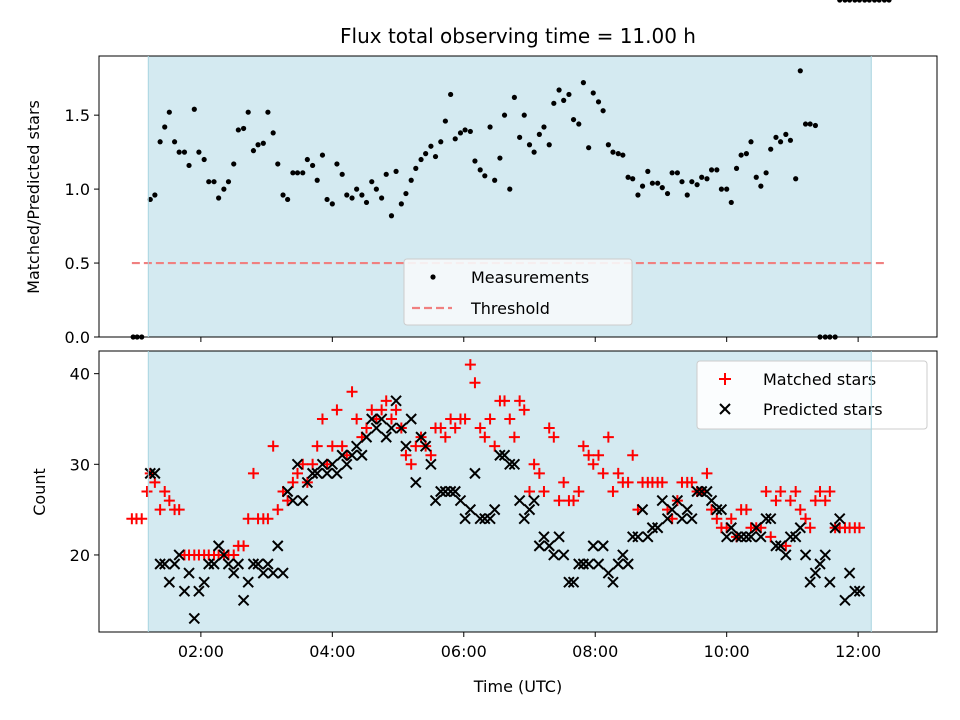  What do you see at coordinates (530, 277) in the screenshot?
I see `legend-measurements-label: Measurements` at bounding box center [530, 277].